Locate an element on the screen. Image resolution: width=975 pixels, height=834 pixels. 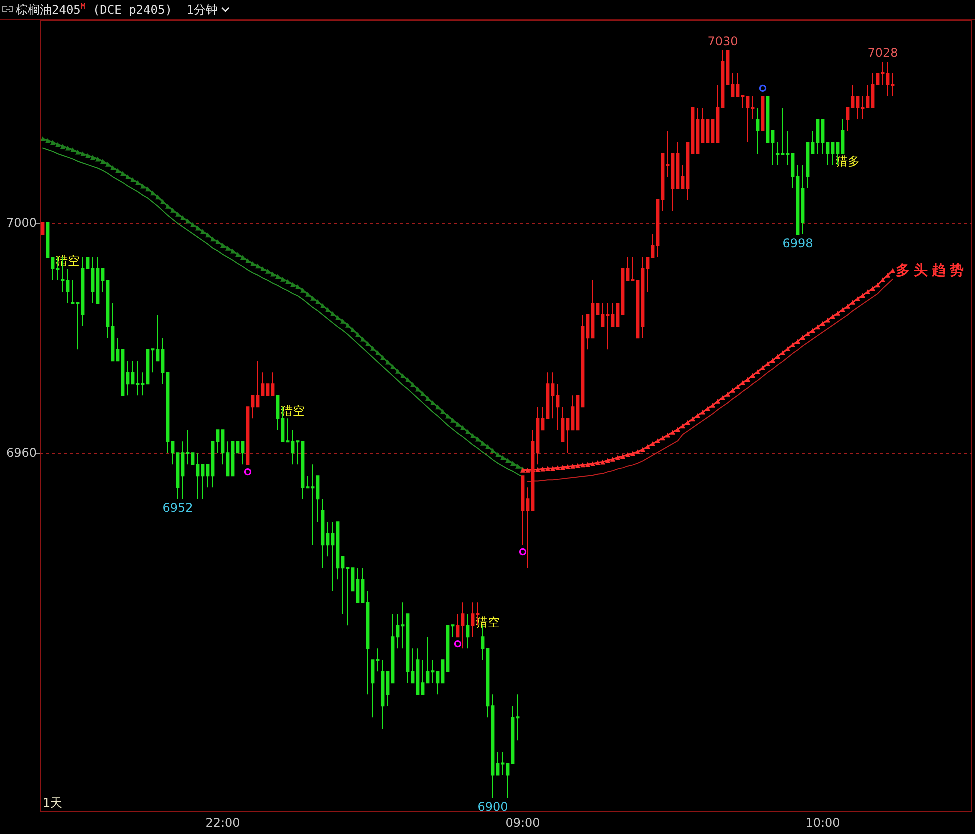
annotation: 1天 is located at coordinates (53, 803).